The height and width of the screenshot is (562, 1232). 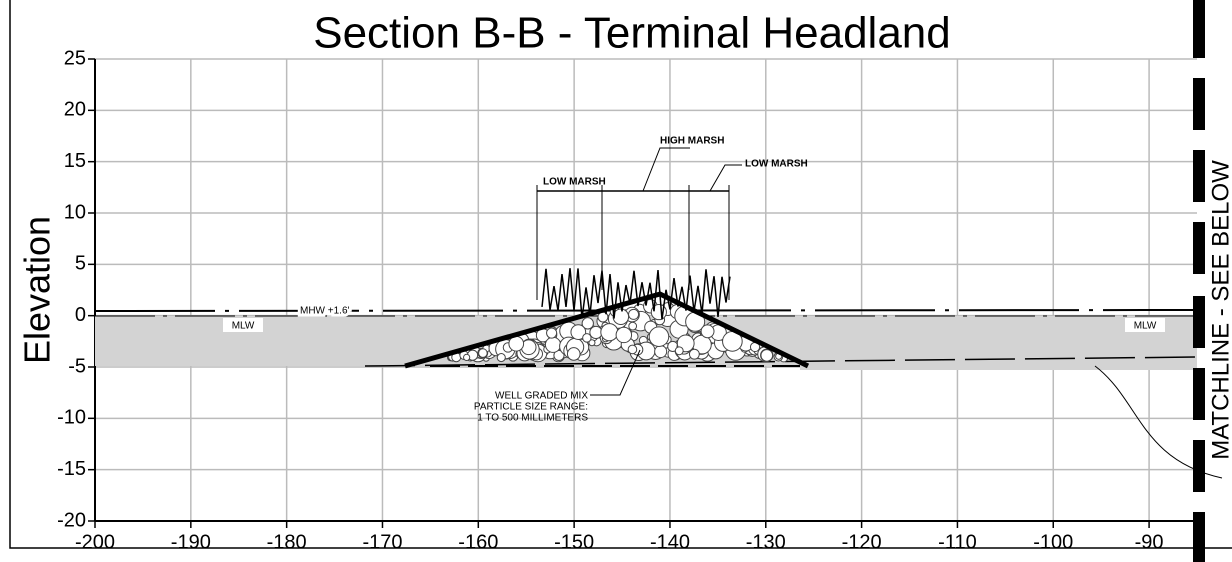 What do you see at coordinates (781, 361) in the screenshot?
I see `bed-line` at bounding box center [781, 361].